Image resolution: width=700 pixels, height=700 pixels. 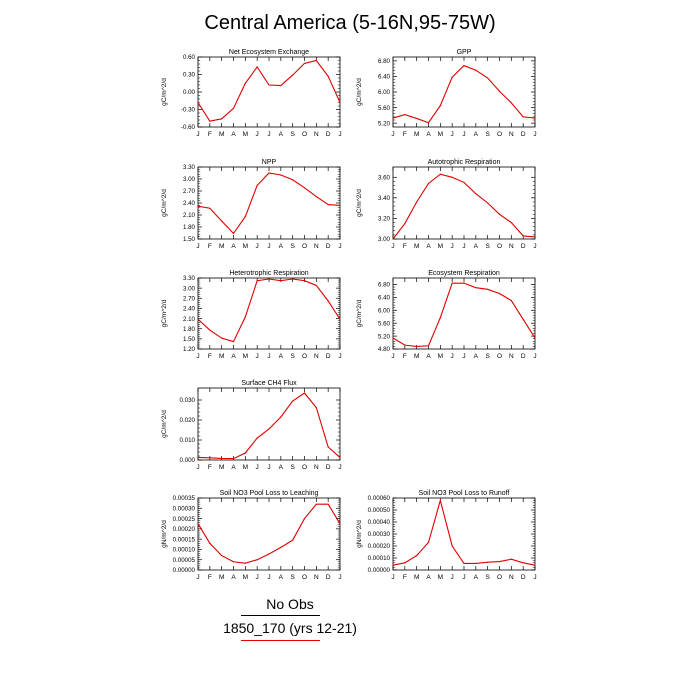 What do you see at coordinates (379, 534) in the screenshot?
I see `soil-no3-pool-loss-to-runoff-ytick-label: 0.00030` at bounding box center [379, 534].